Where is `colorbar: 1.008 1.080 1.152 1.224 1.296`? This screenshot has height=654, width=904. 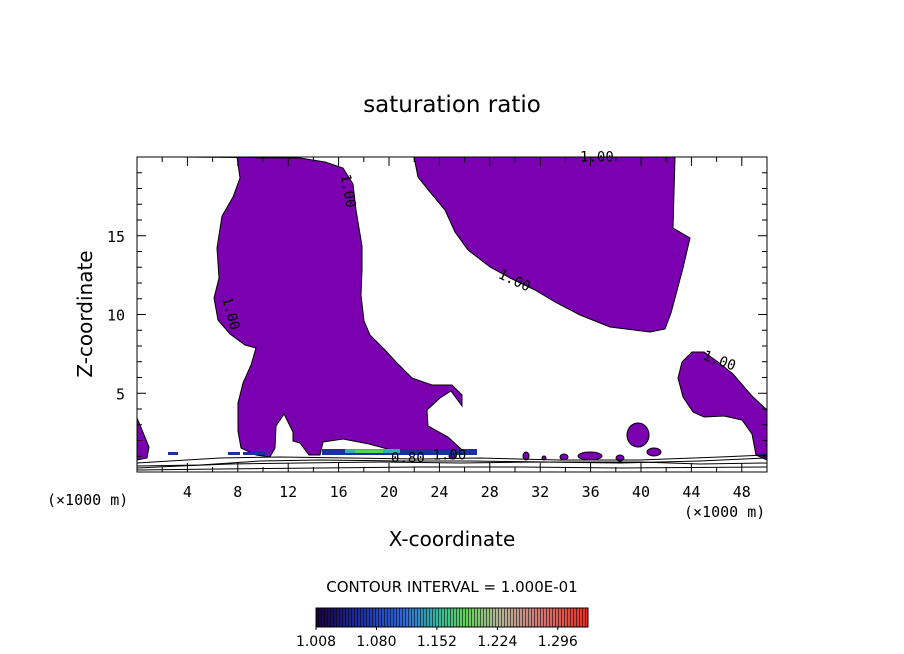 colorbar: 1.008 1.080 1.152 1.224 1.296 is located at coordinates (442, 628).